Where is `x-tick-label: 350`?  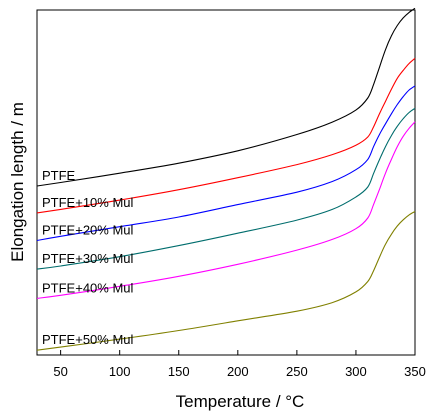
x-tick-label: 350 is located at coordinates (415, 371).